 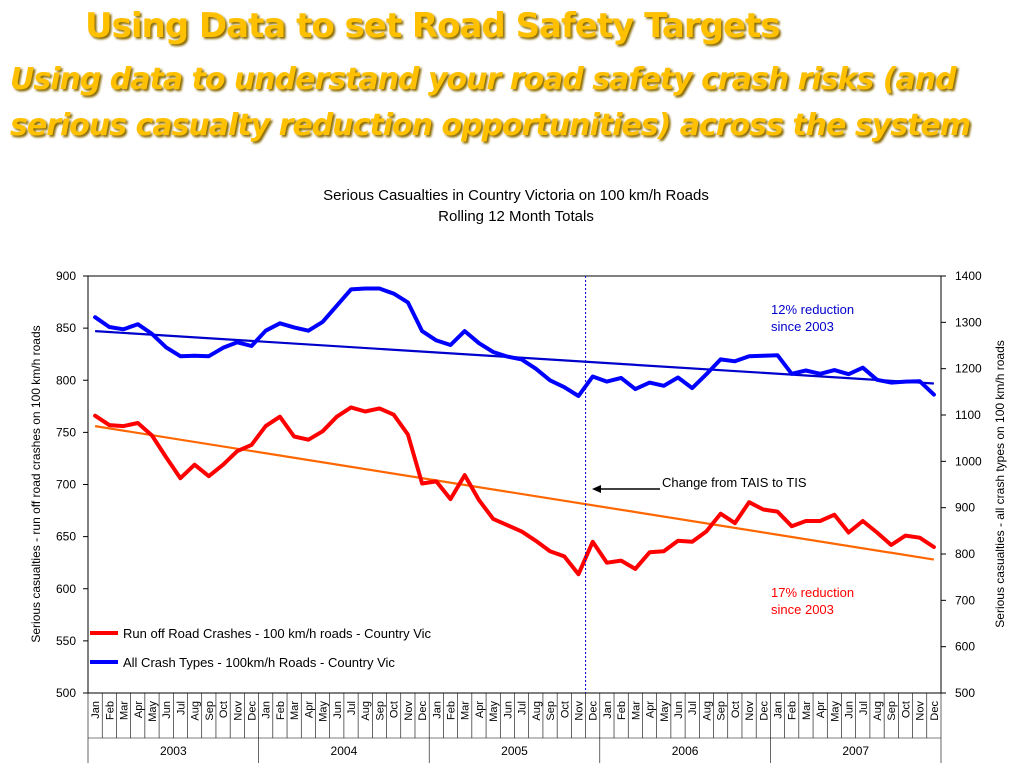 I want to click on y-tick-label-right: 1000, so click(x=968, y=461).